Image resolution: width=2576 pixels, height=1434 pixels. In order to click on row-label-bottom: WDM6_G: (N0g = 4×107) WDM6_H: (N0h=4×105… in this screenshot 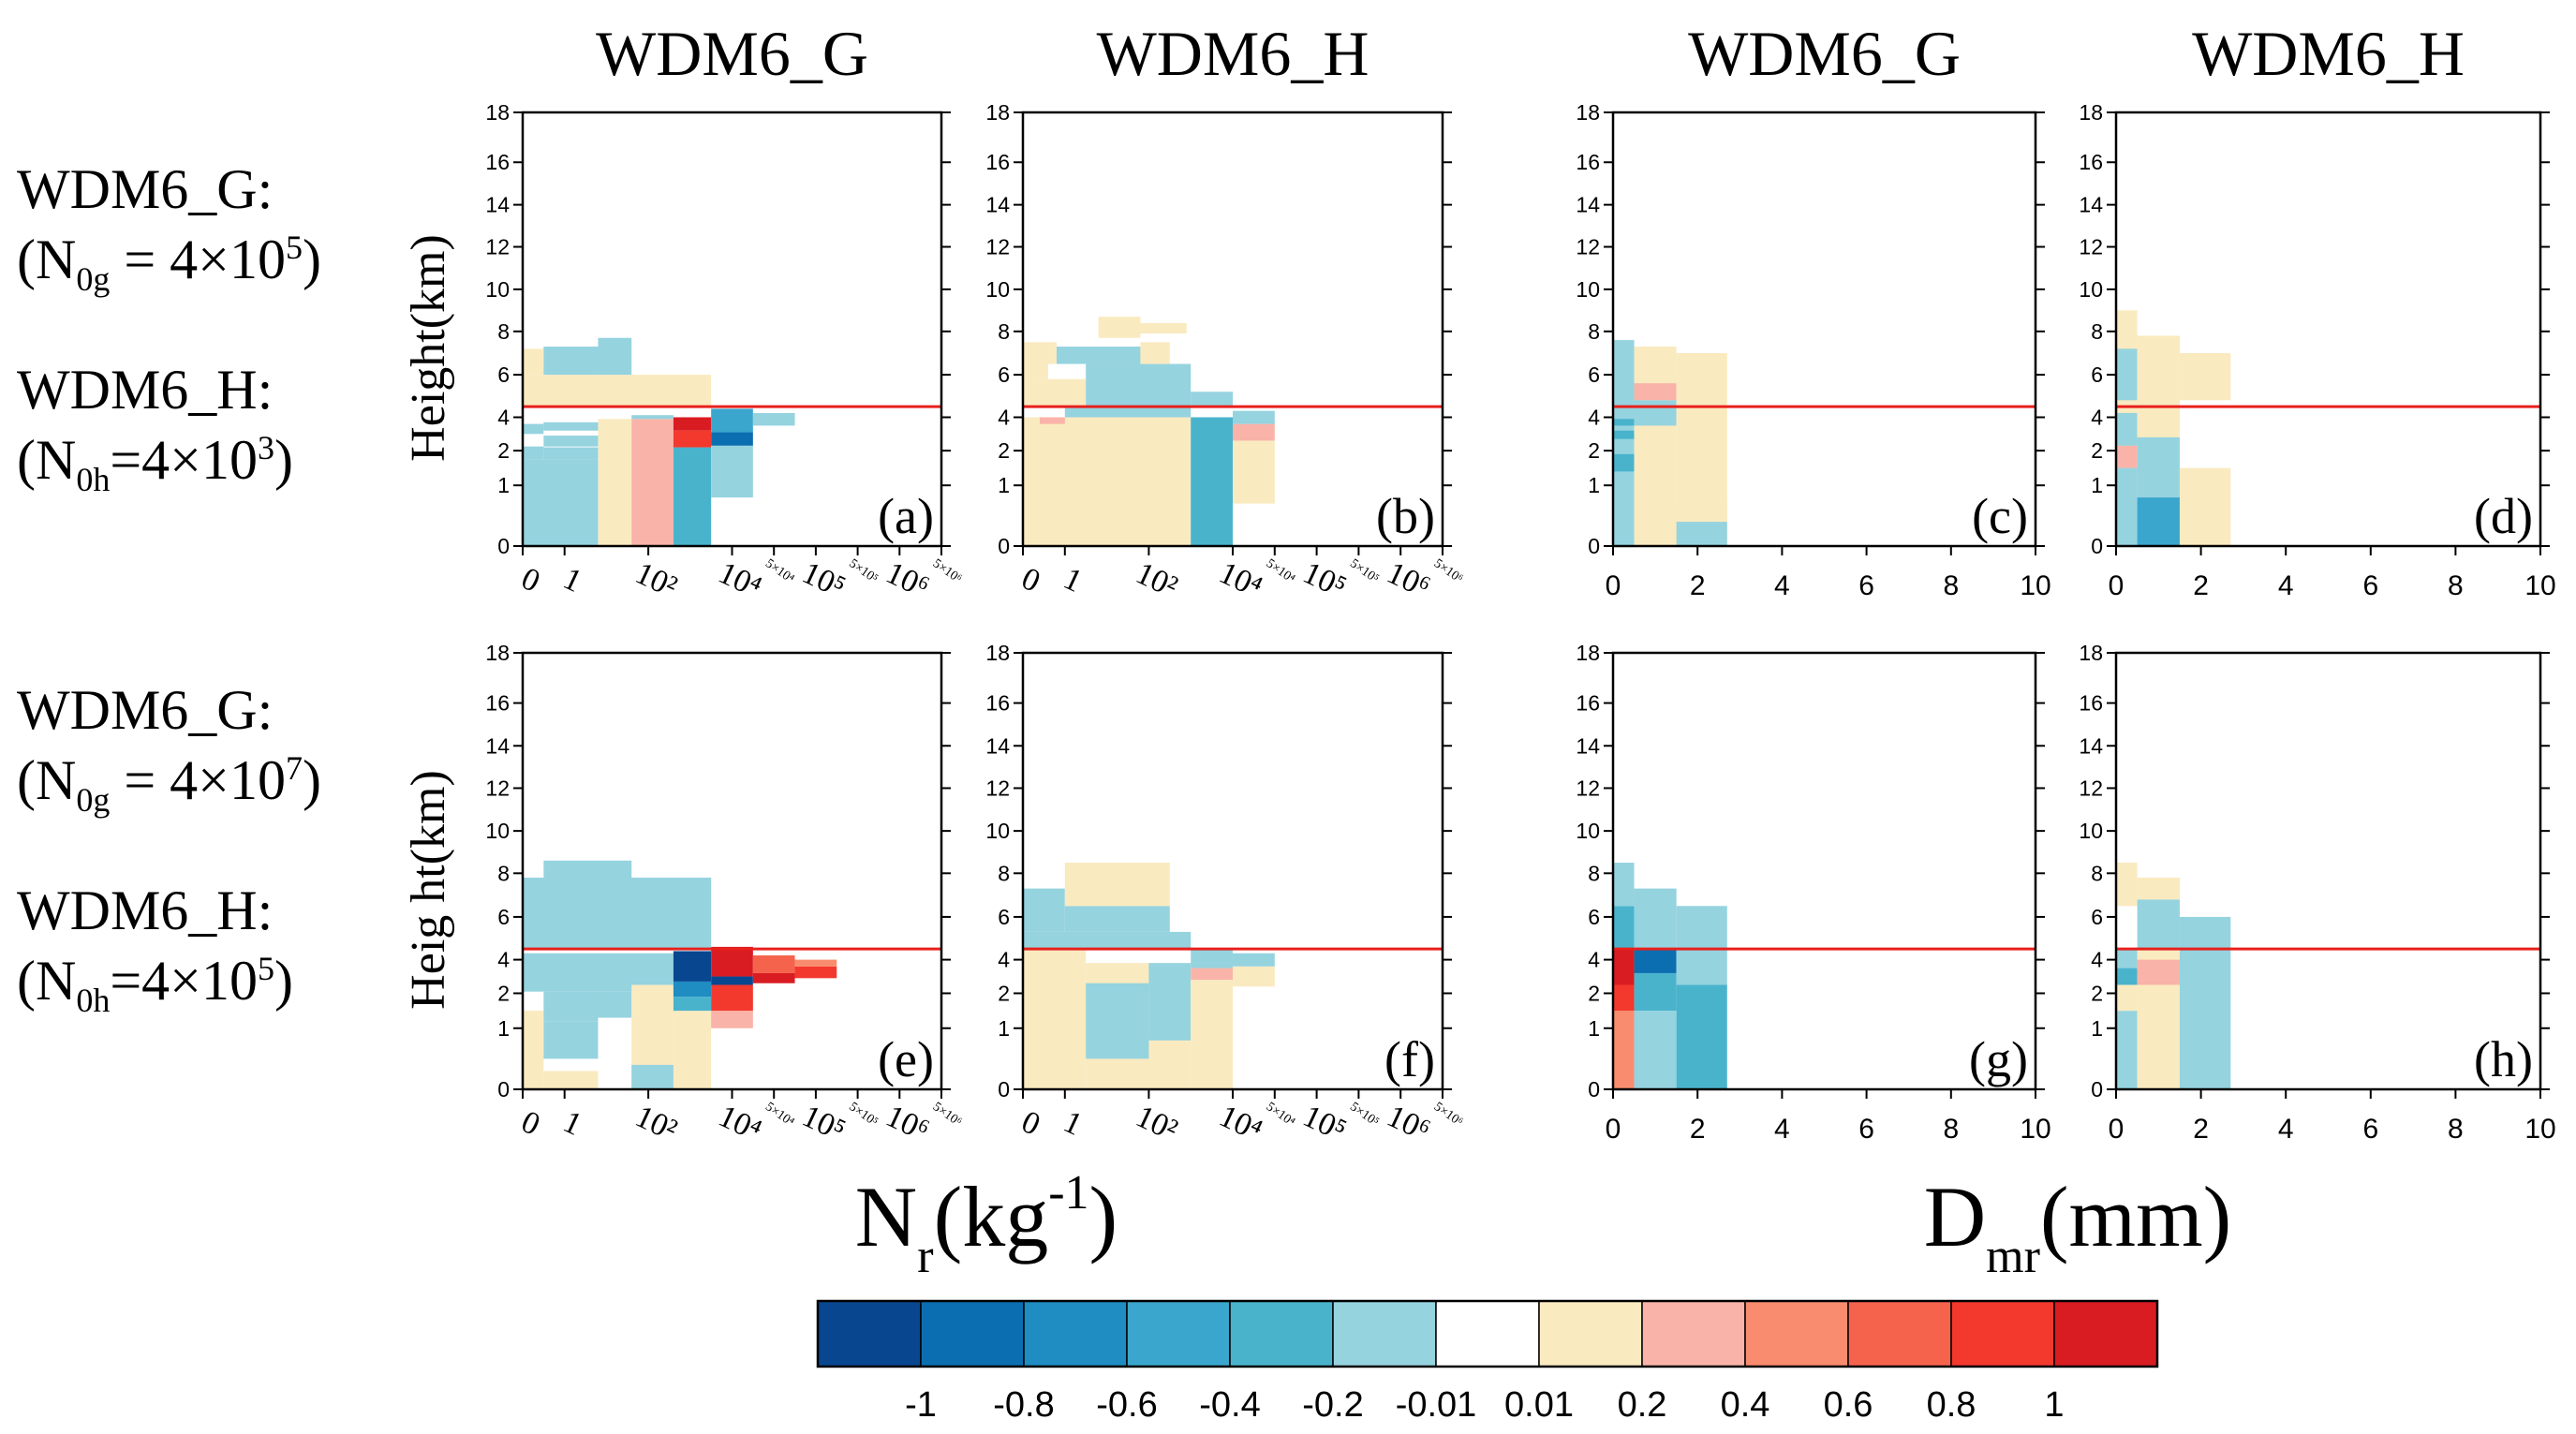, I will do `click(169, 883)`.